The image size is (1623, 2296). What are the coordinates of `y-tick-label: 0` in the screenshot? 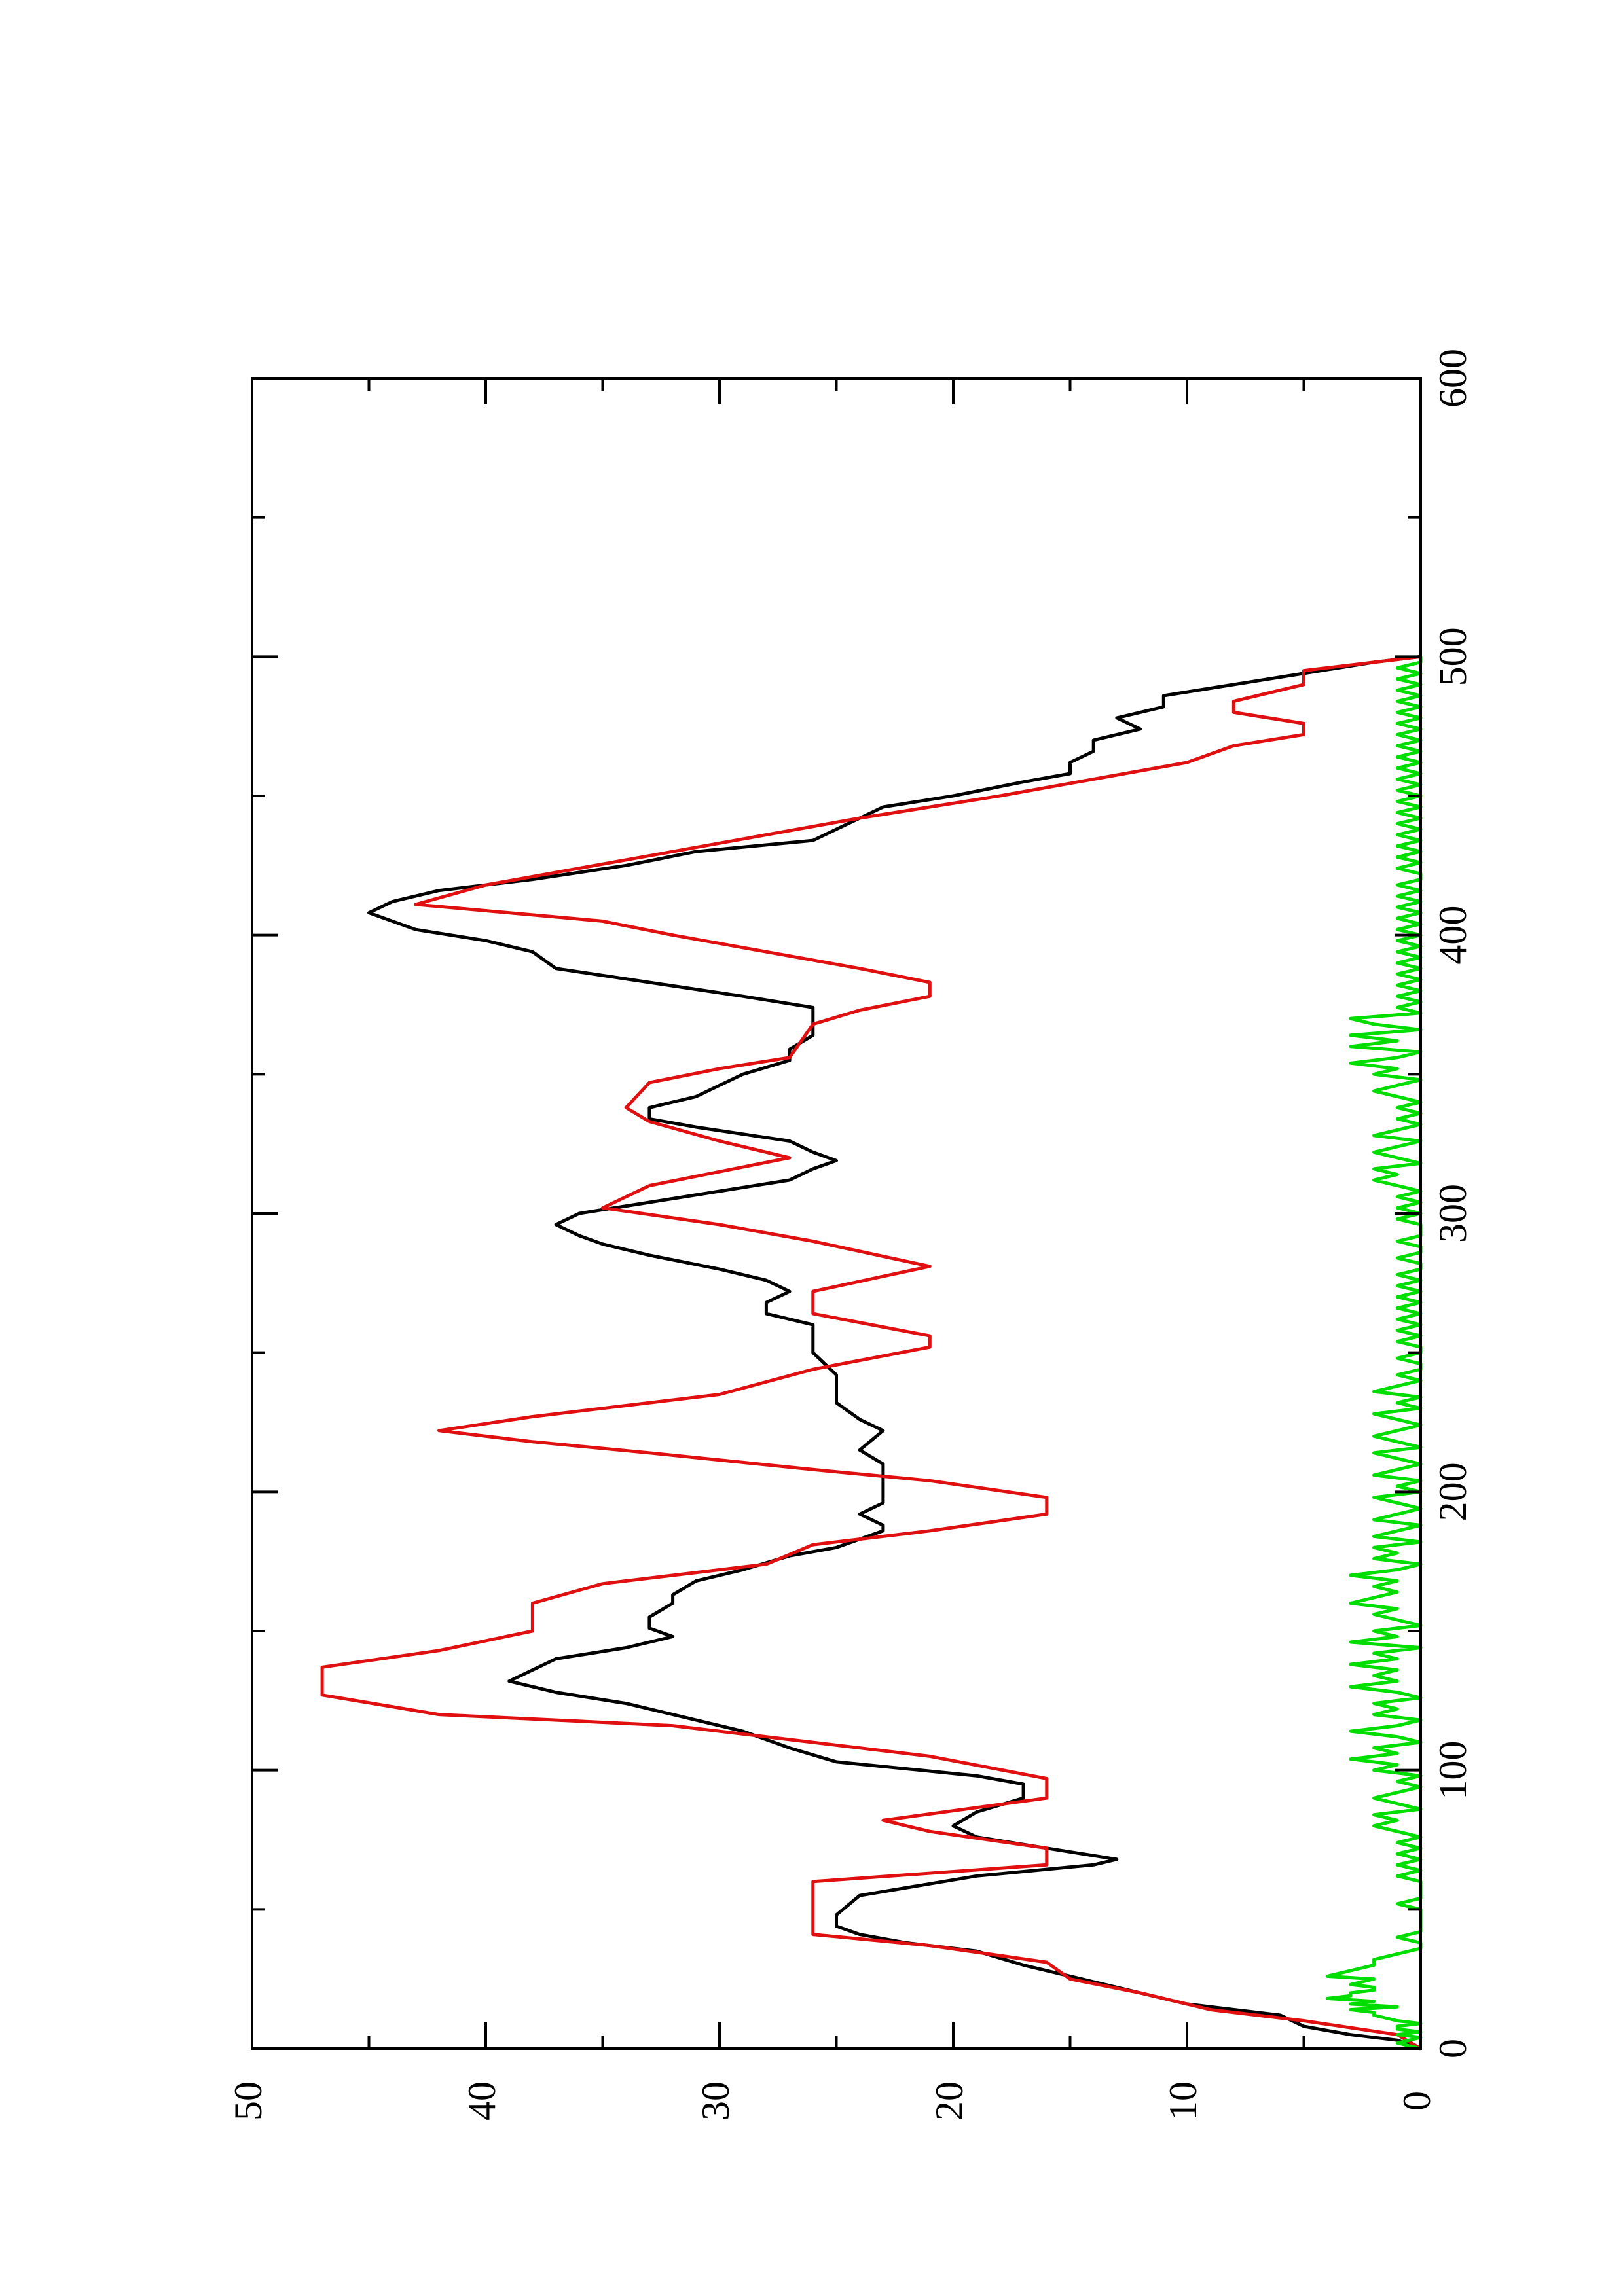 It's located at (1416, 2101).